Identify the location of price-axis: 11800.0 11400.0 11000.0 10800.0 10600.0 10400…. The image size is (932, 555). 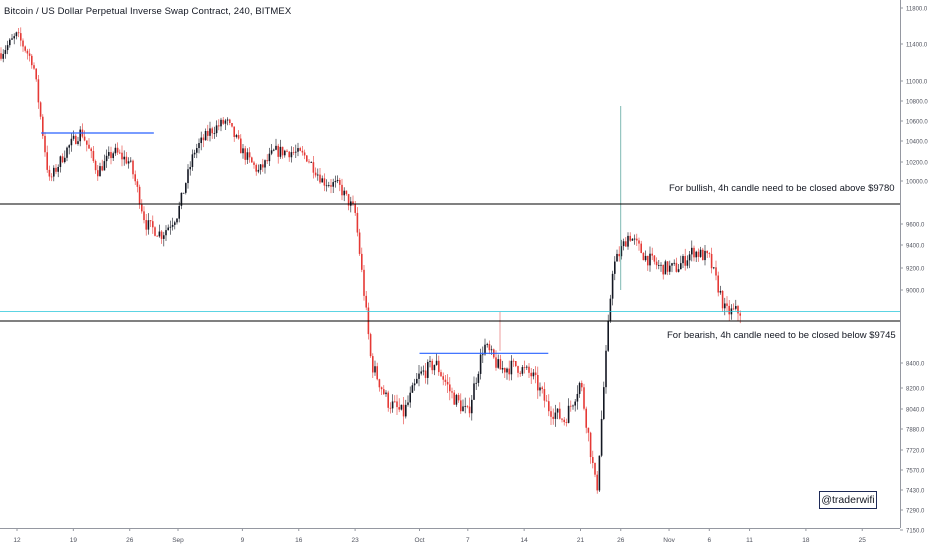
(916, 275).